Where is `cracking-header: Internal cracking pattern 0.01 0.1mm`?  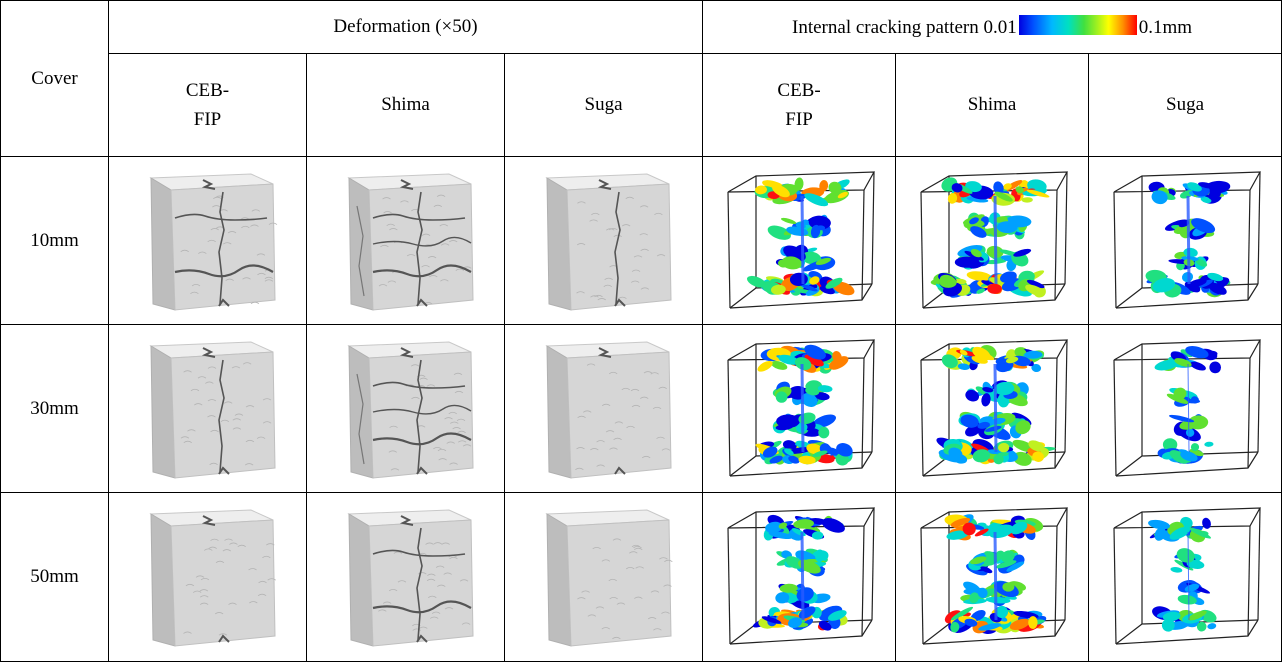 cracking-header: Internal cracking pattern 0.01 0.1mm is located at coordinates (992, 27).